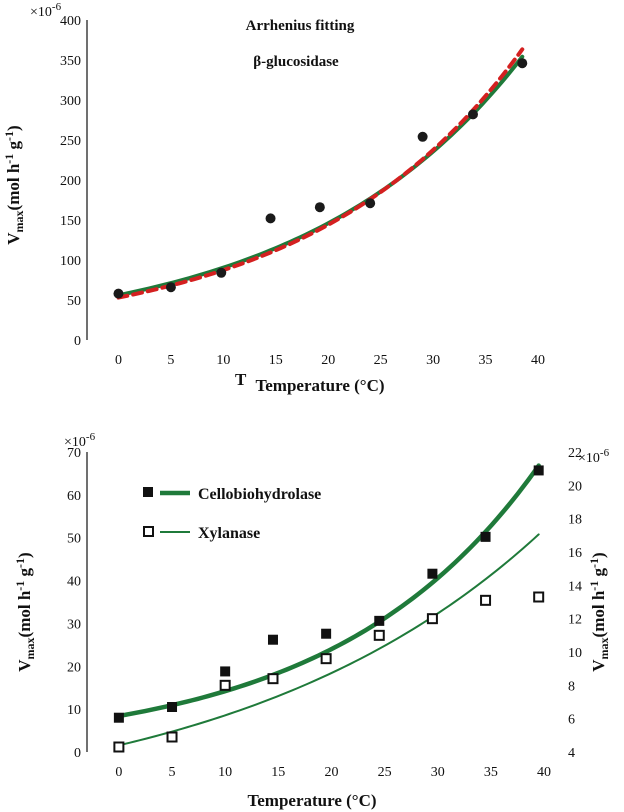 The height and width of the screenshot is (812, 624). What do you see at coordinates (241, 379) in the screenshot?
I see `x-axis-prefix: T` at bounding box center [241, 379].